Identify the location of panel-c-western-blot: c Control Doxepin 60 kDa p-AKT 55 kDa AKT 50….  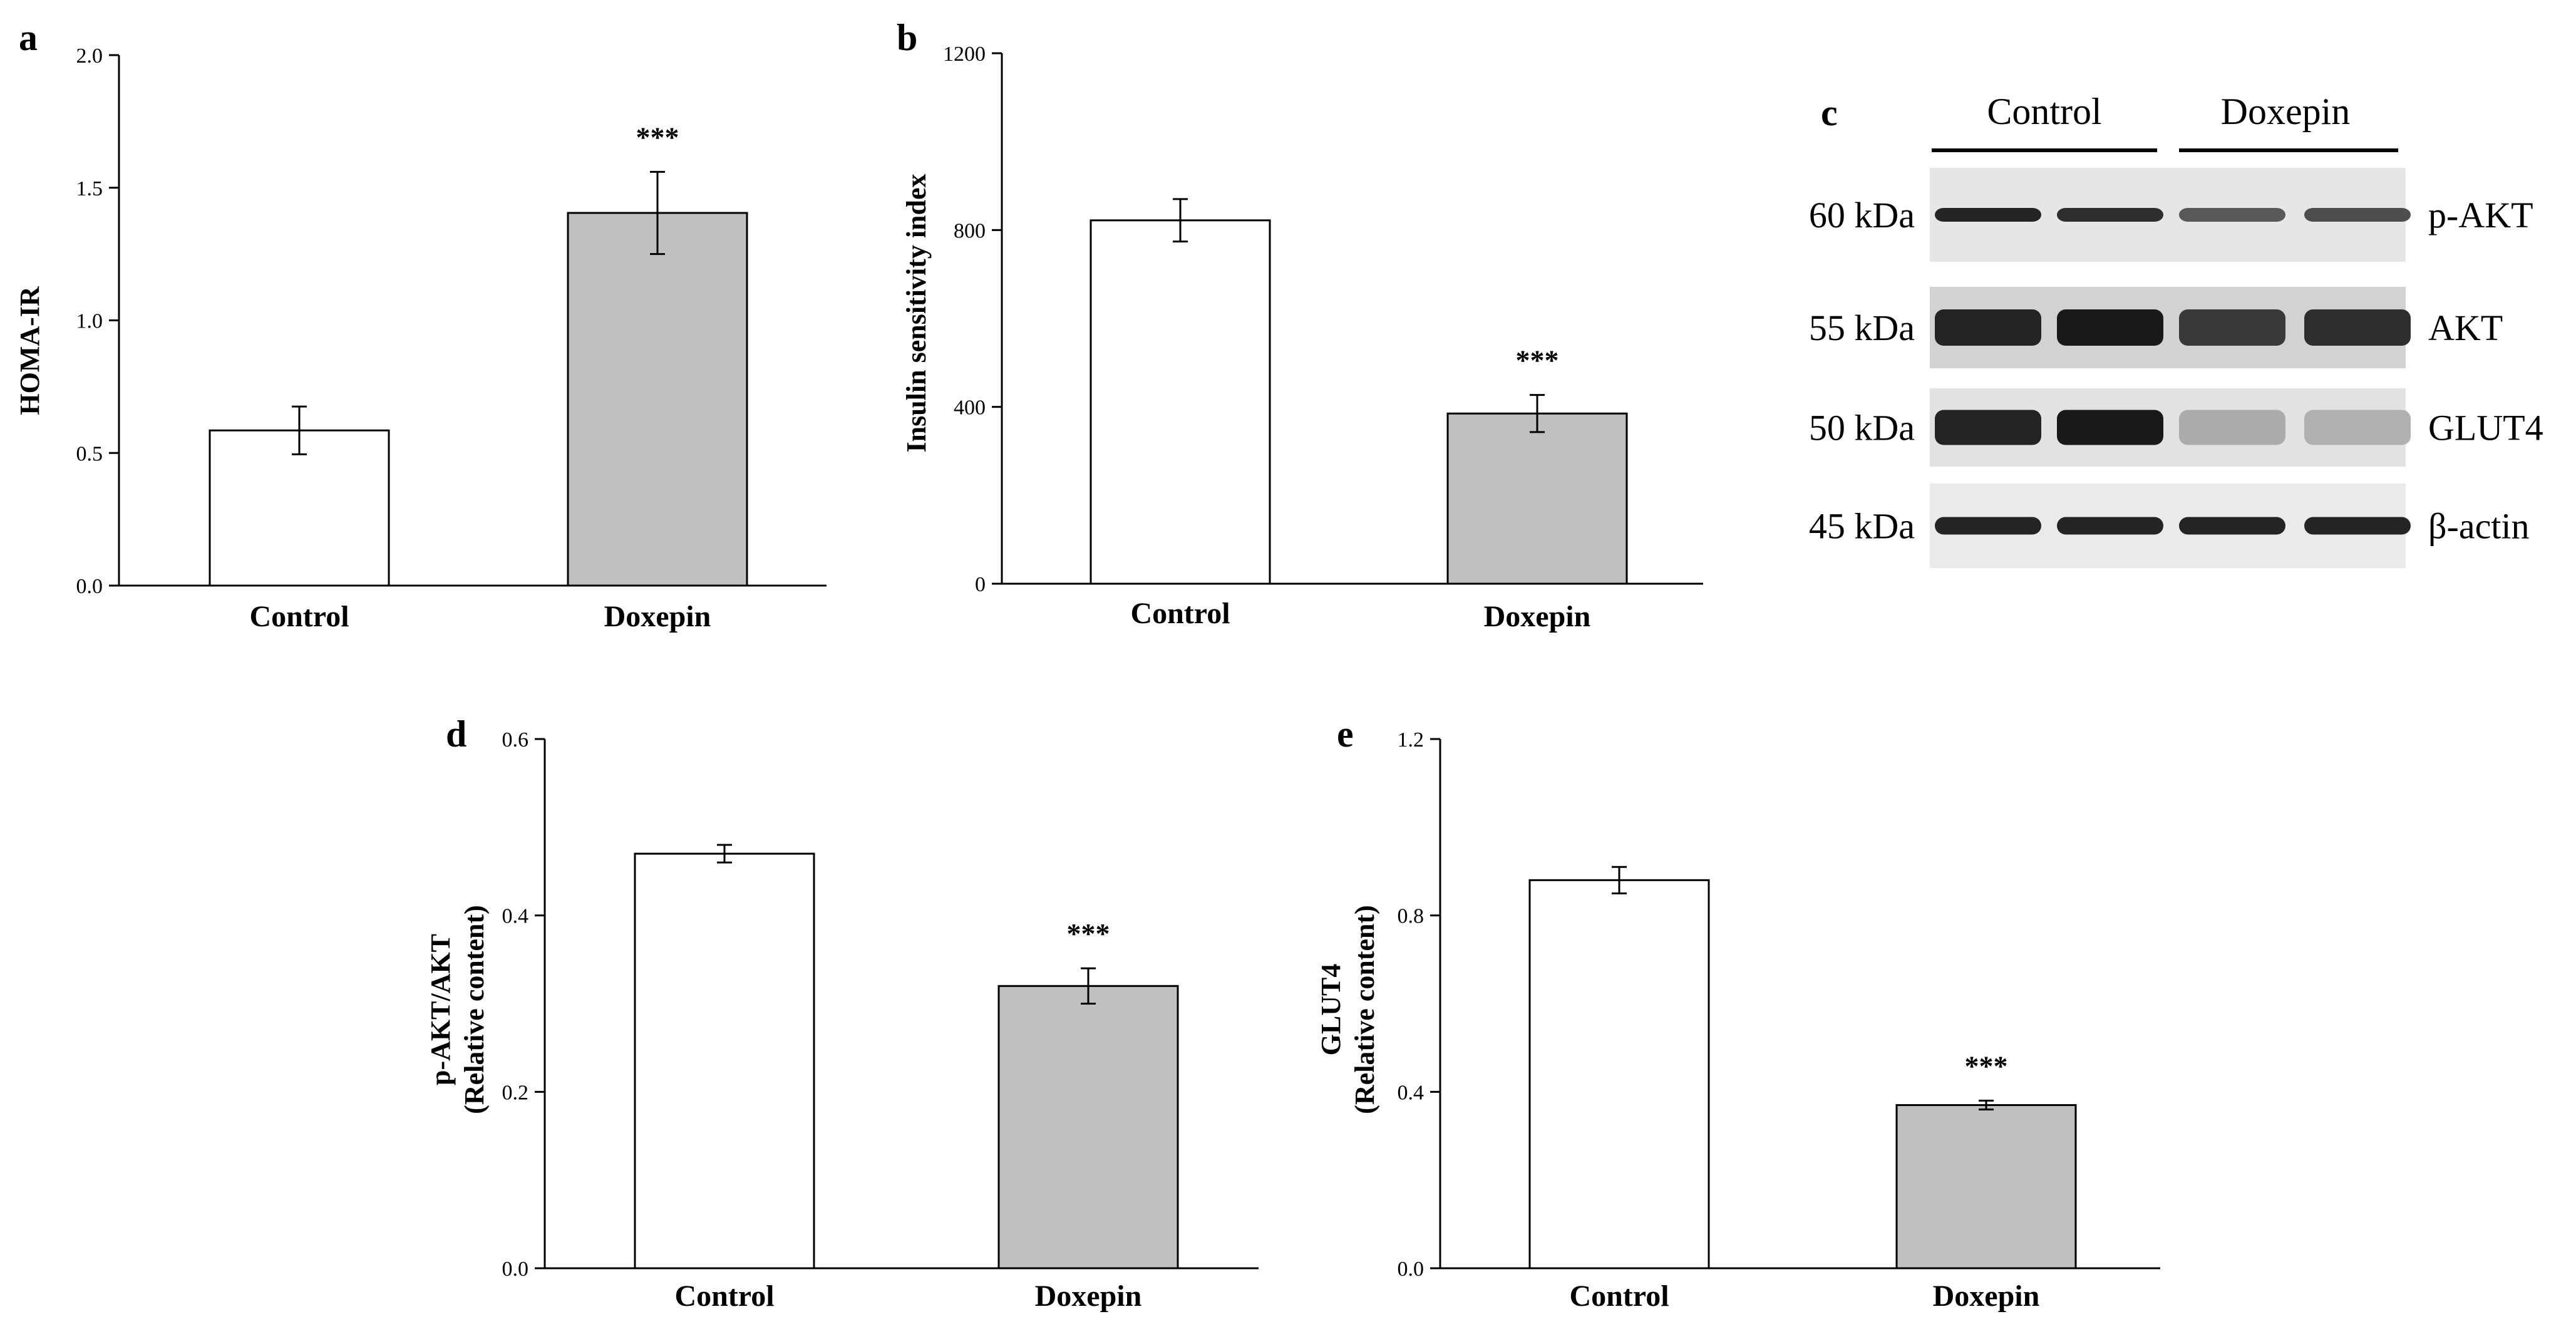
(2176, 329).